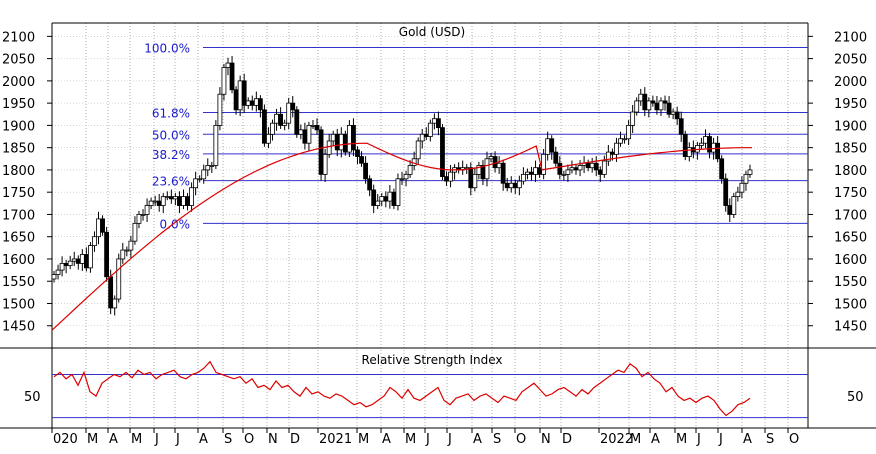 Image resolution: width=876 pixels, height=454 pixels. I want to click on x-tick-label: J, so click(177, 439).